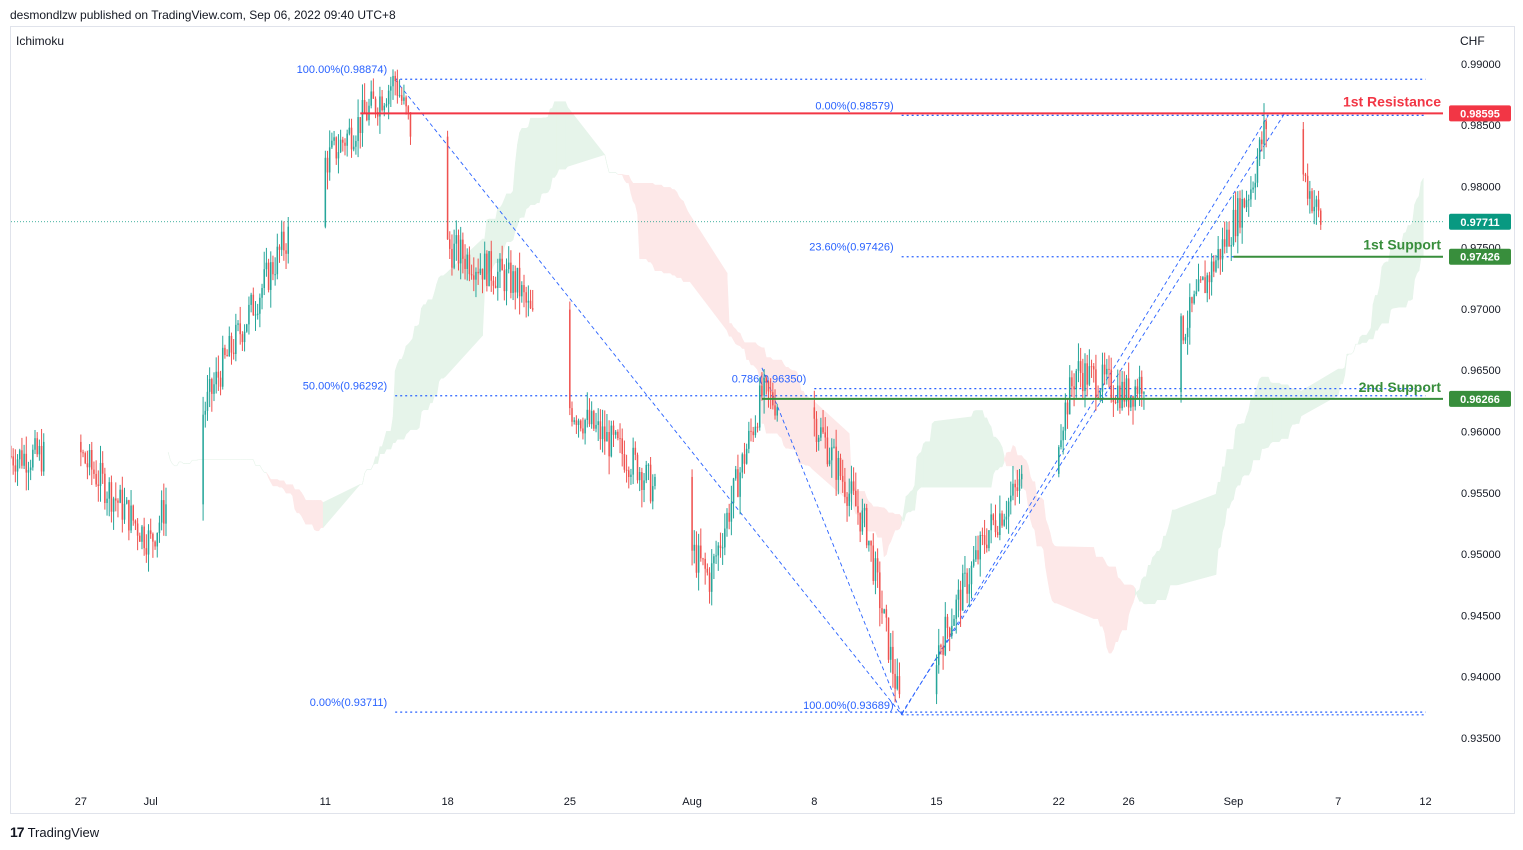 The width and height of the screenshot is (1523, 850). I want to click on footer-brand: 17 TradingView, so click(54, 832).